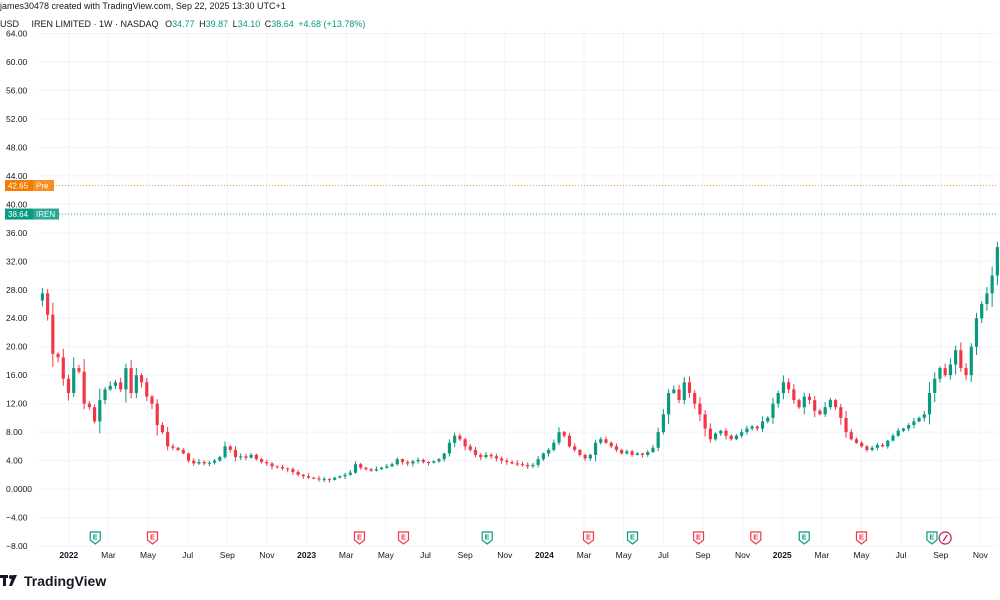 Image resolution: width=1000 pixels, height=600 pixels. I want to click on price-line-value: 42.65, so click(18, 186).